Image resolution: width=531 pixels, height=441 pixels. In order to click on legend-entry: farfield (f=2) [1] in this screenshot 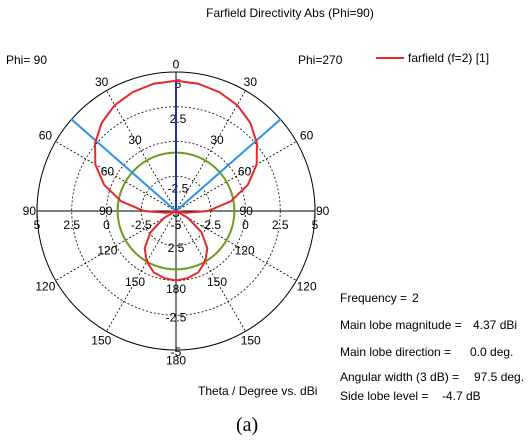, I will do `click(448, 58)`.